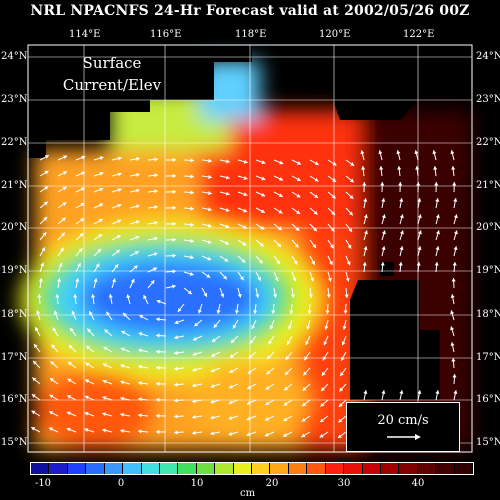 The image size is (500, 500). What do you see at coordinates (488, 99) in the screenshot?
I see `lat-label-r-1: 23°N` at bounding box center [488, 99].